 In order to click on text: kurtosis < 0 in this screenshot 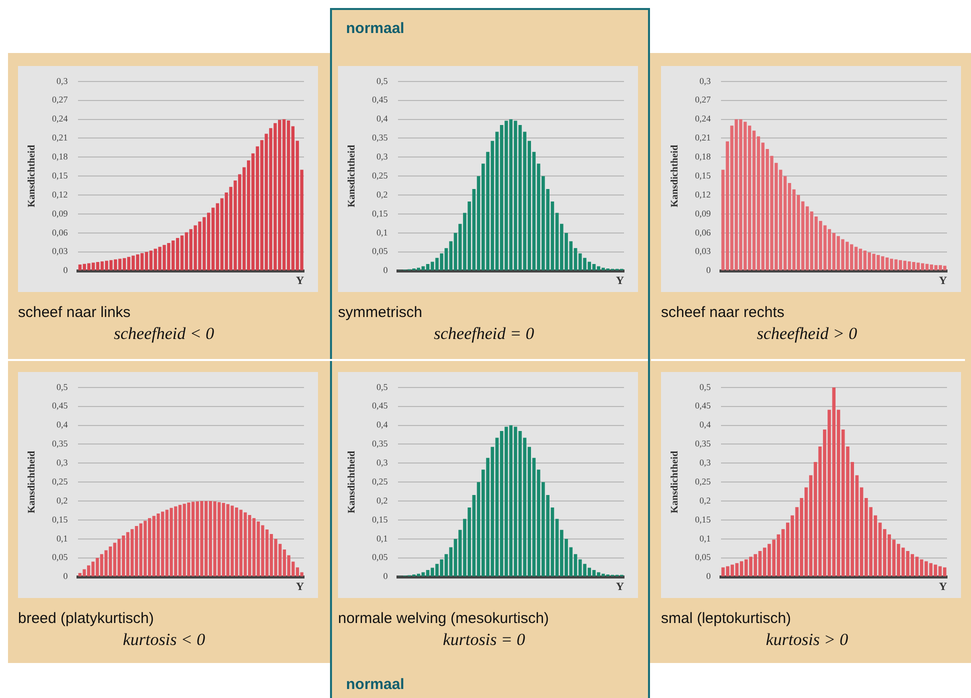, I will do `click(164, 640)`.